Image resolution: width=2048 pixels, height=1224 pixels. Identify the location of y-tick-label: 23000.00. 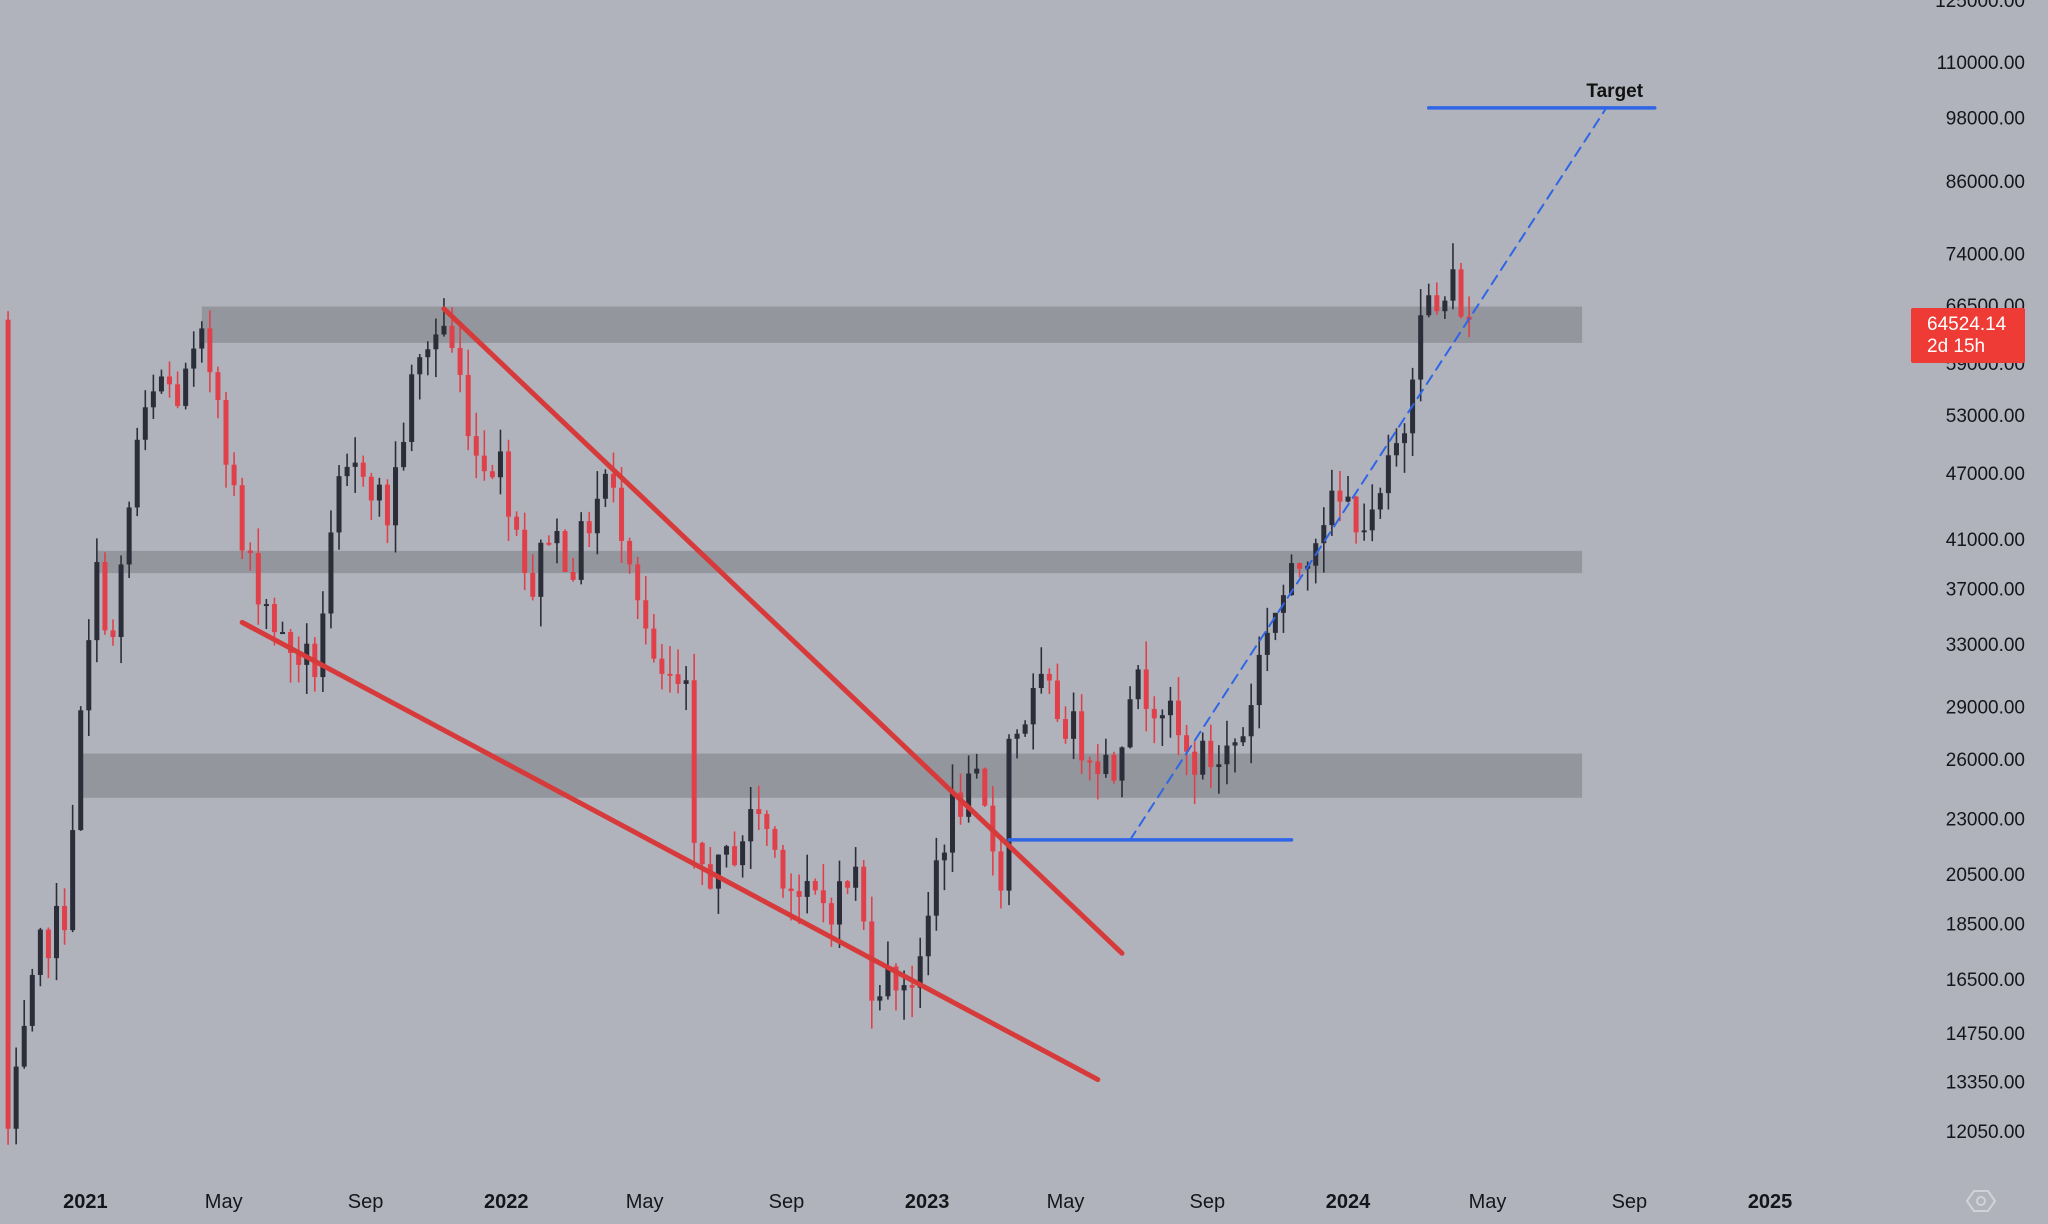
(1985, 819).